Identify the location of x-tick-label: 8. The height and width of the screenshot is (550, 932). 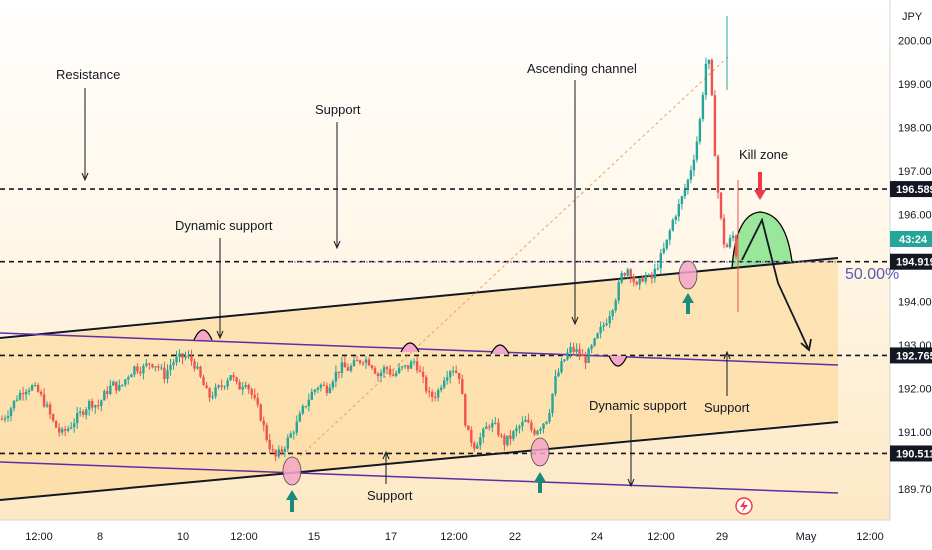
(100, 537).